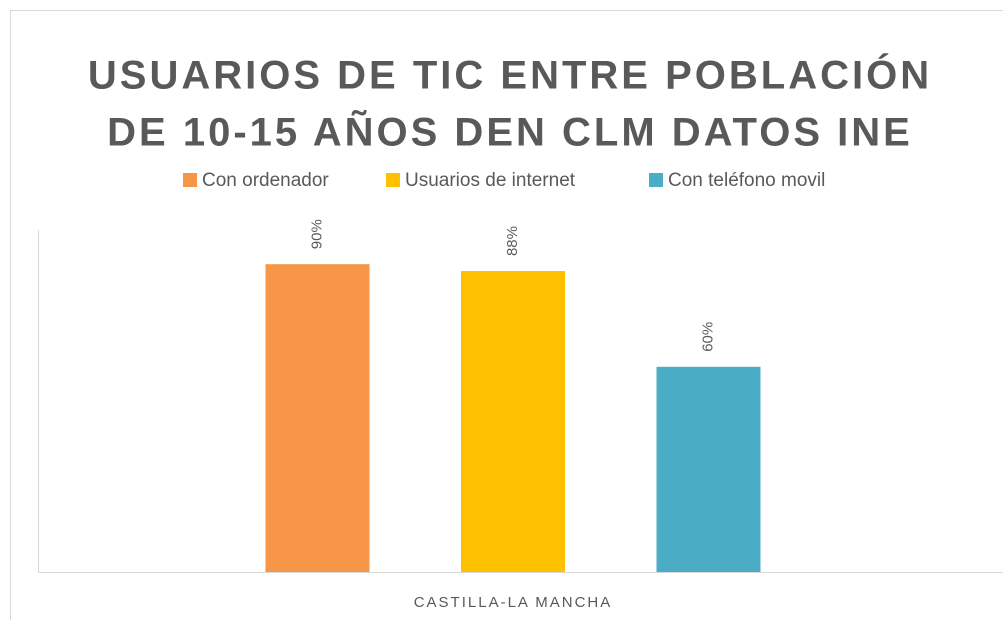 This screenshot has height=620, width=1003. What do you see at coordinates (512, 241) in the screenshot?
I see `data-label: 88%` at bounding box center [512, 241].